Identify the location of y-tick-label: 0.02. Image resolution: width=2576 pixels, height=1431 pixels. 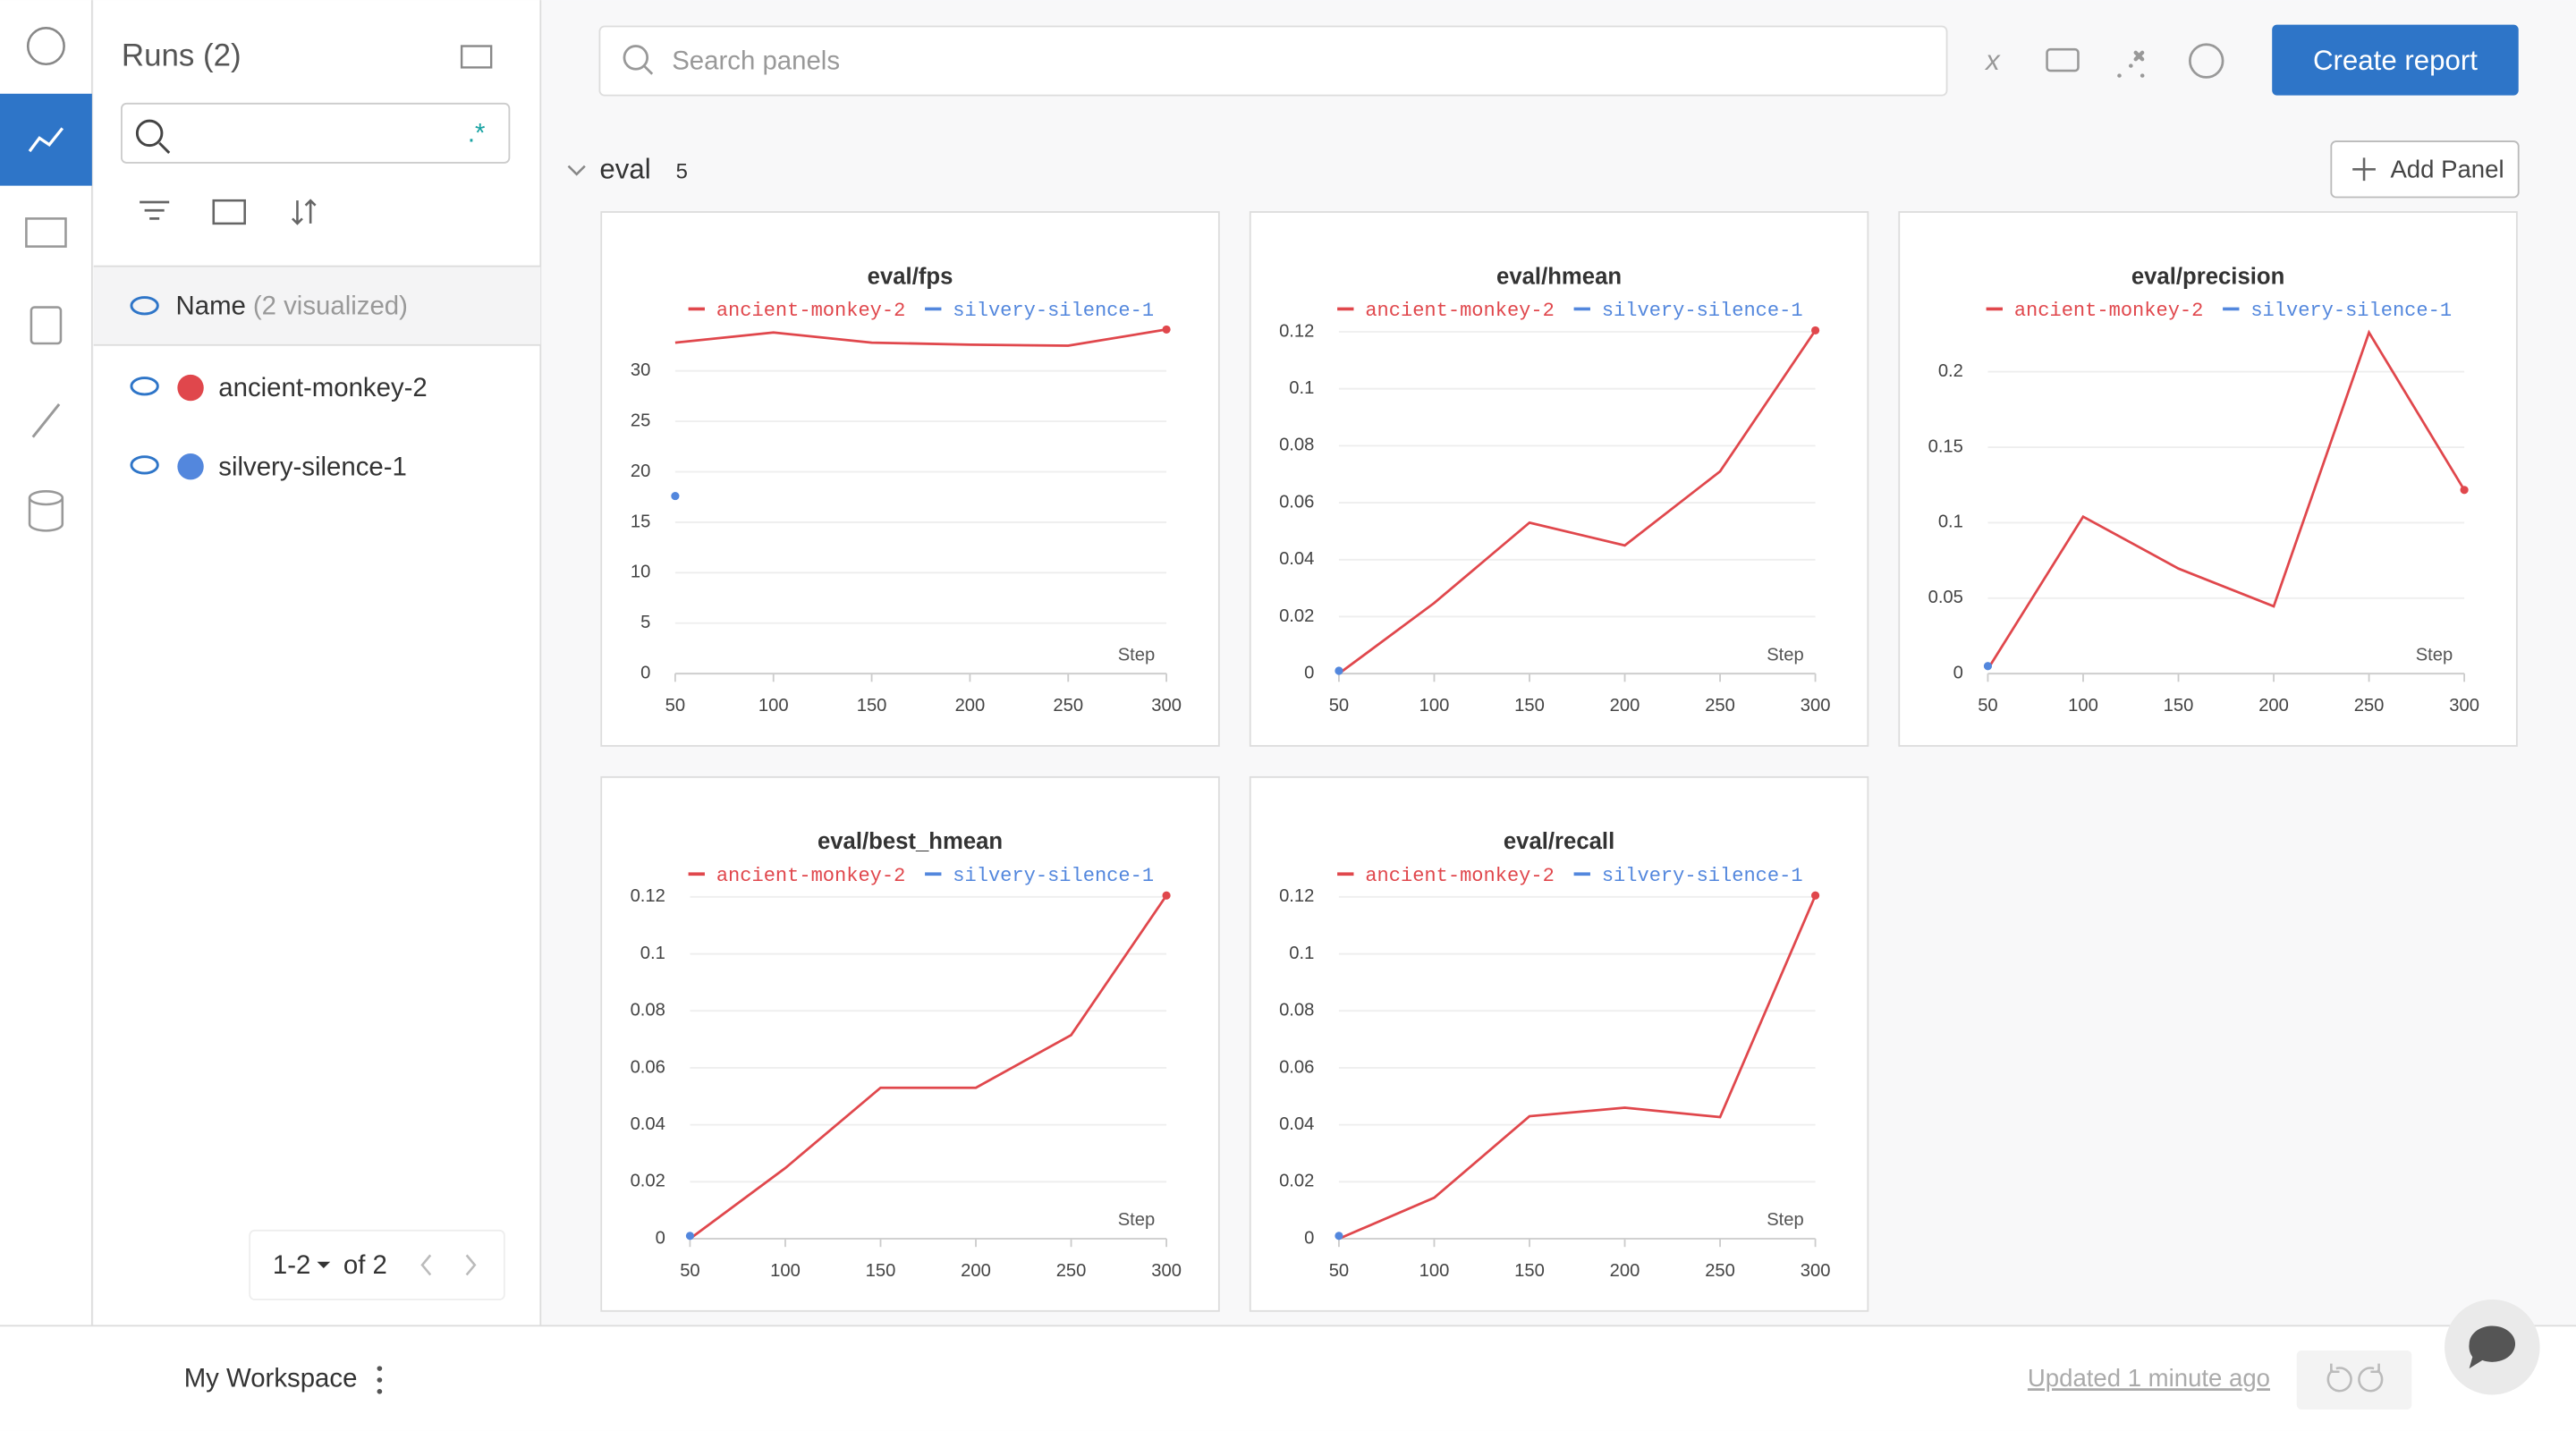
(1296, 1182).